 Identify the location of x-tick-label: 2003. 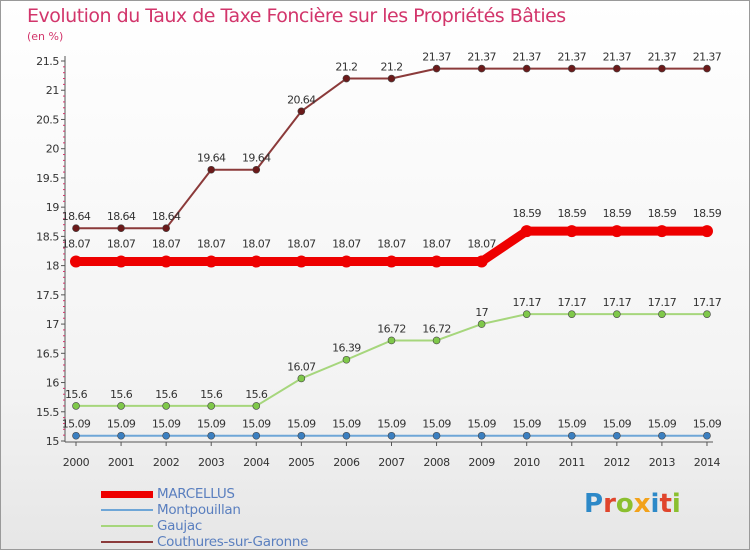
(211, 462).